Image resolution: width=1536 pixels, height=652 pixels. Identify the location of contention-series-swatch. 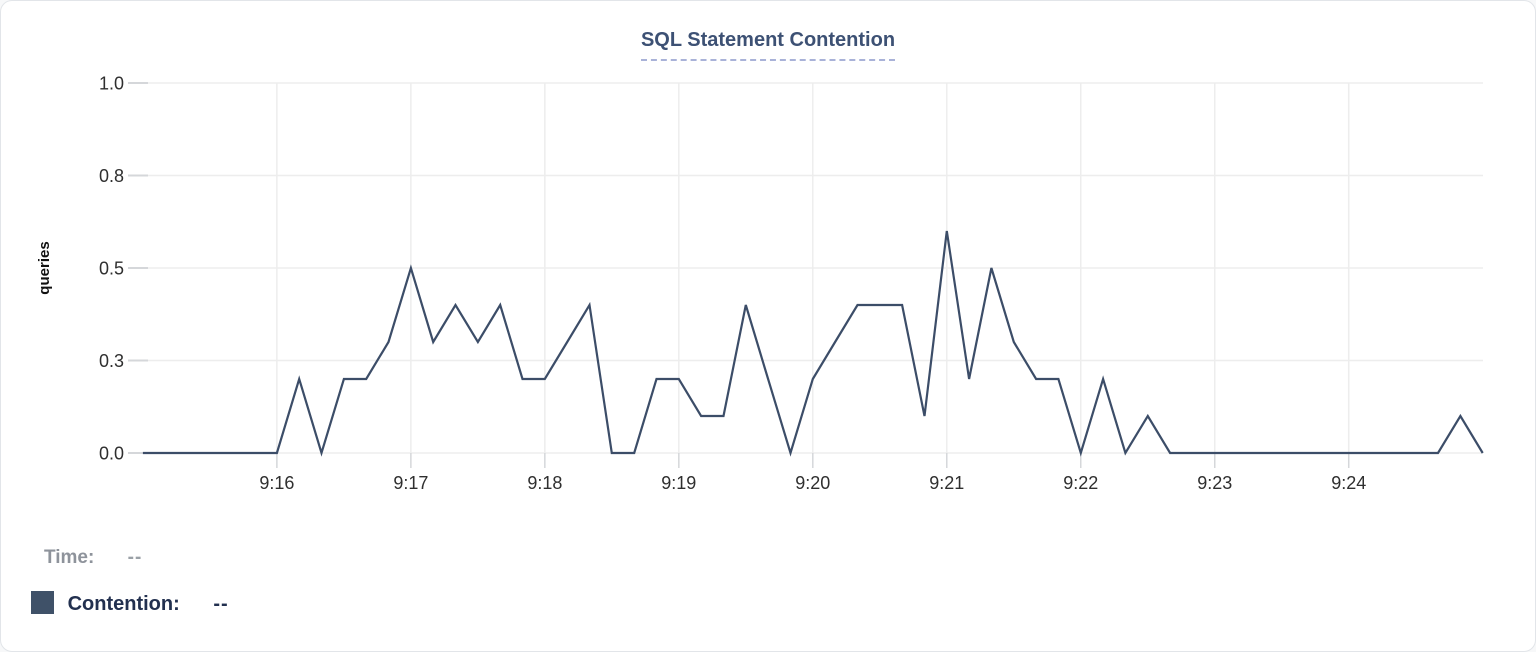
(42, 602).